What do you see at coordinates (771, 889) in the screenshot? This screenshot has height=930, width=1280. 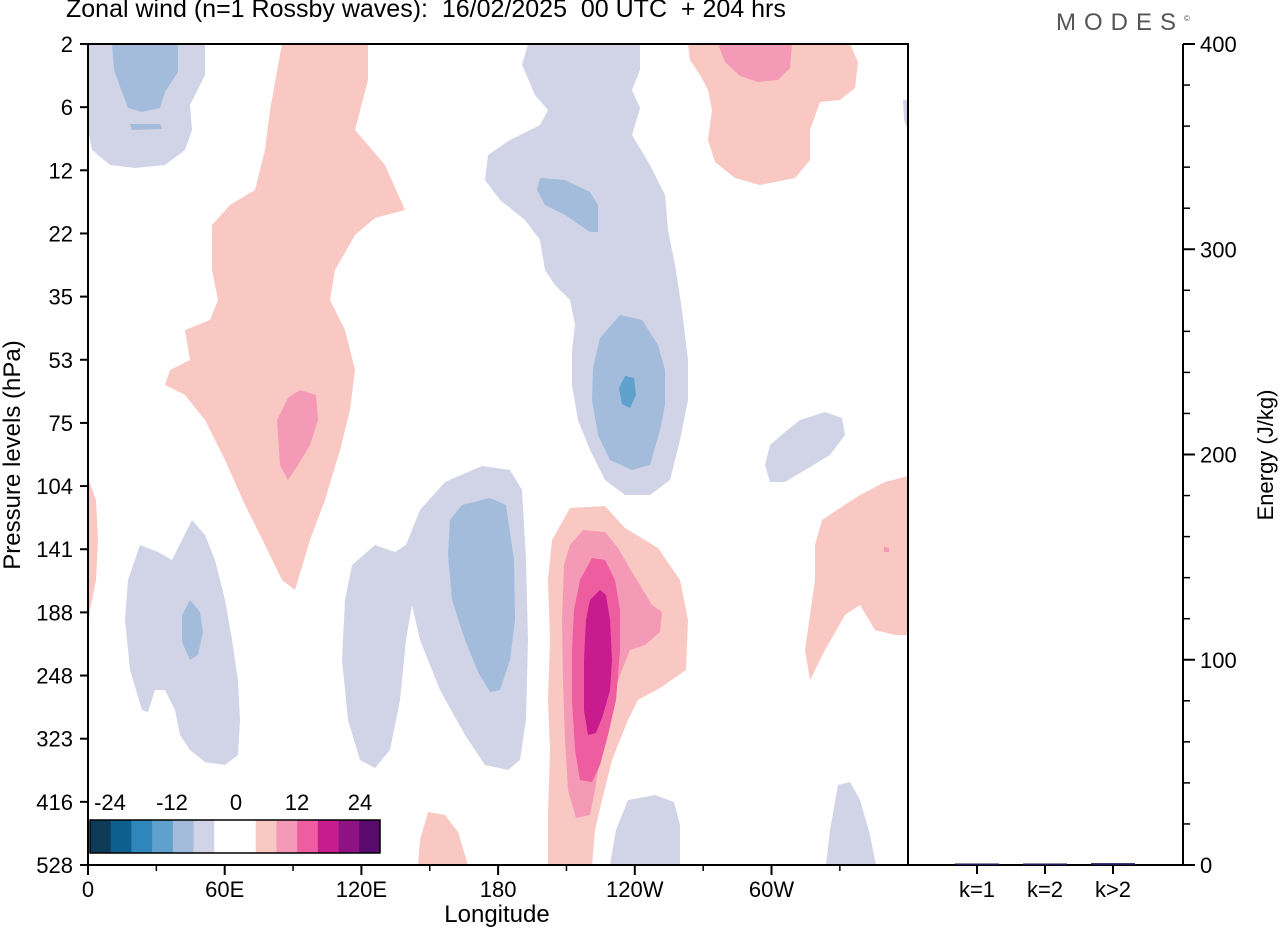 I see `x-tick-label: 60W` at bounding box center [771, 889].